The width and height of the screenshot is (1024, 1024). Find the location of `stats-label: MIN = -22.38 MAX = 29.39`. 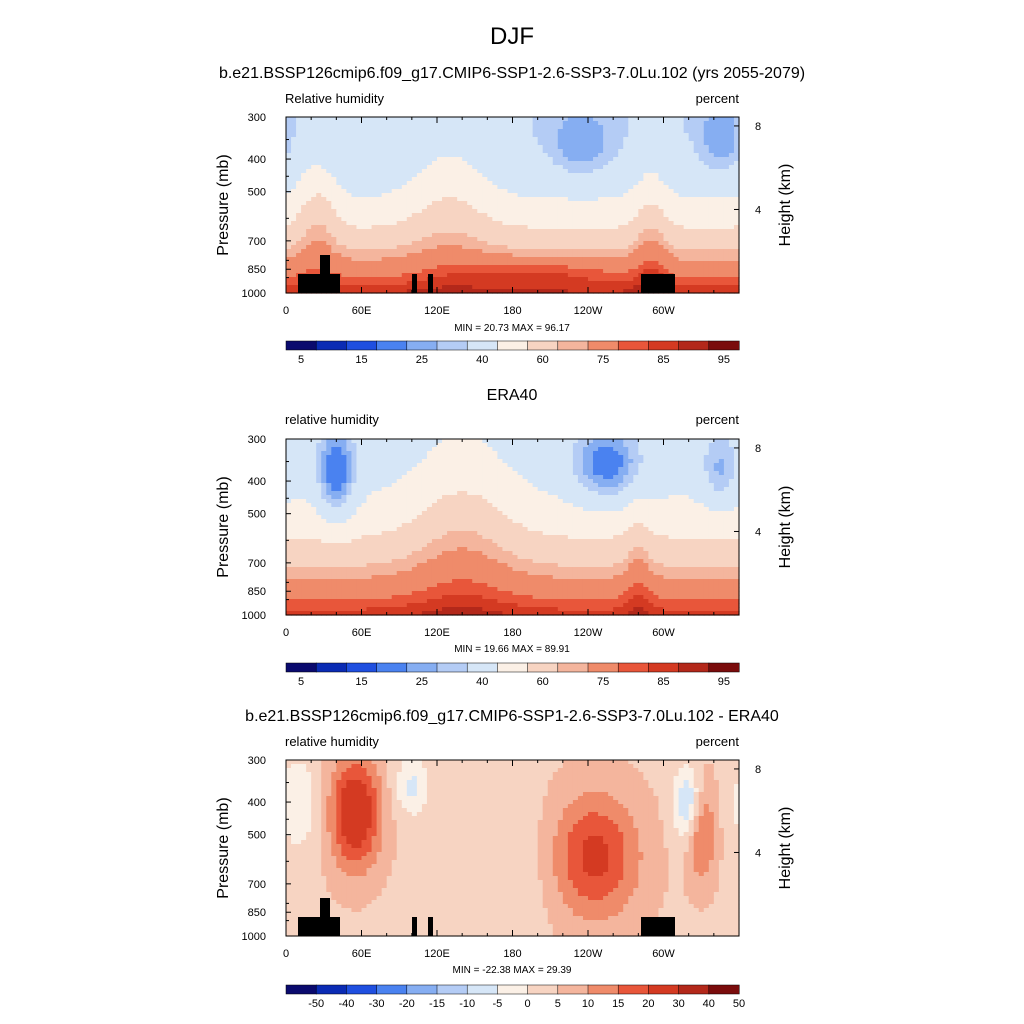

stats-label: MIN = -22.38 MAX = 29.39 is located at coordinates (512, 970).